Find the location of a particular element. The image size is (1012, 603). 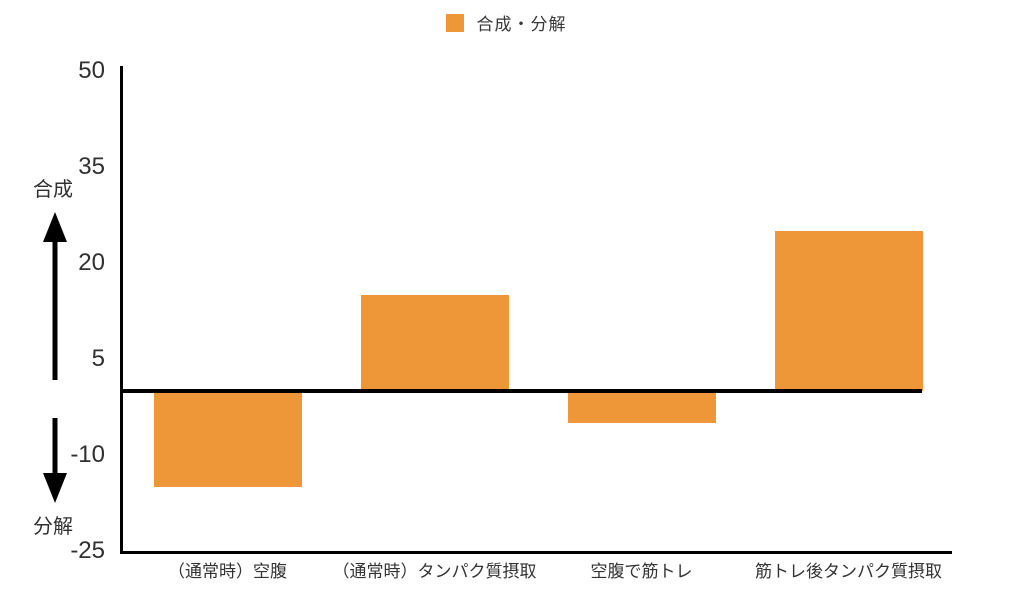

x-category-label: 空腹で筋トレ is located at coordinates (641, 571).